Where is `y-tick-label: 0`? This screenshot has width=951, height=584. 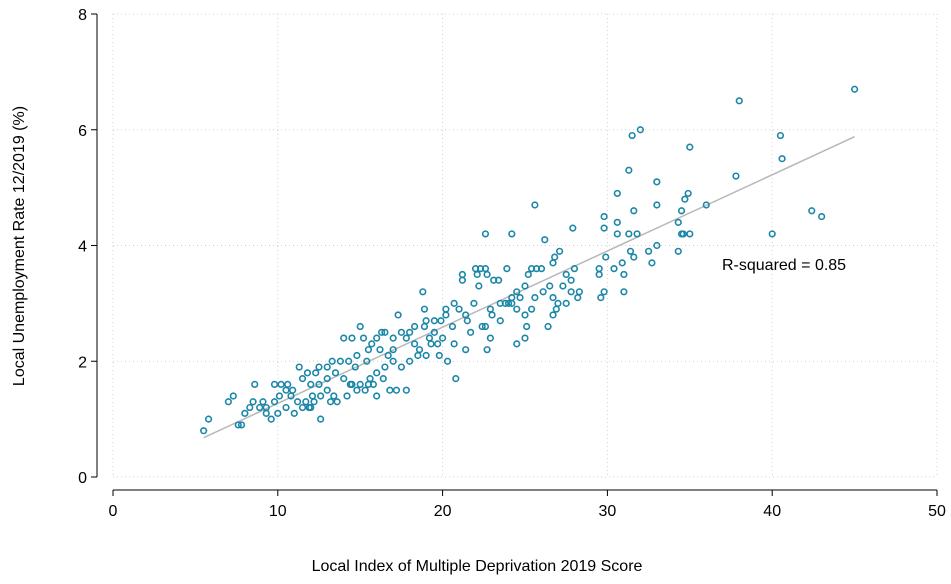 y-tick-label: 0 is located at coordinates (82, 478).